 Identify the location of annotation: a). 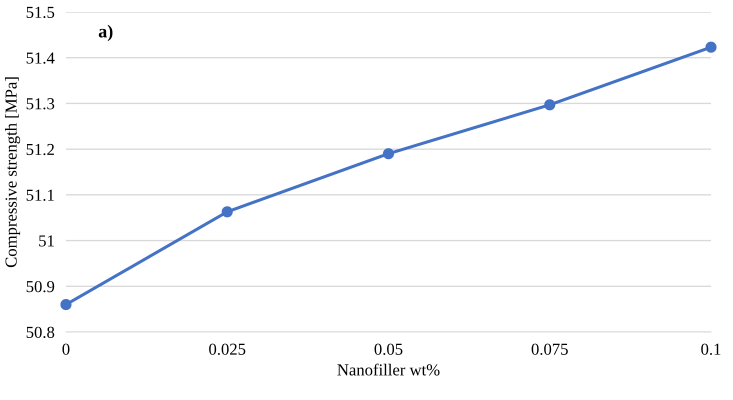
(105, 33).